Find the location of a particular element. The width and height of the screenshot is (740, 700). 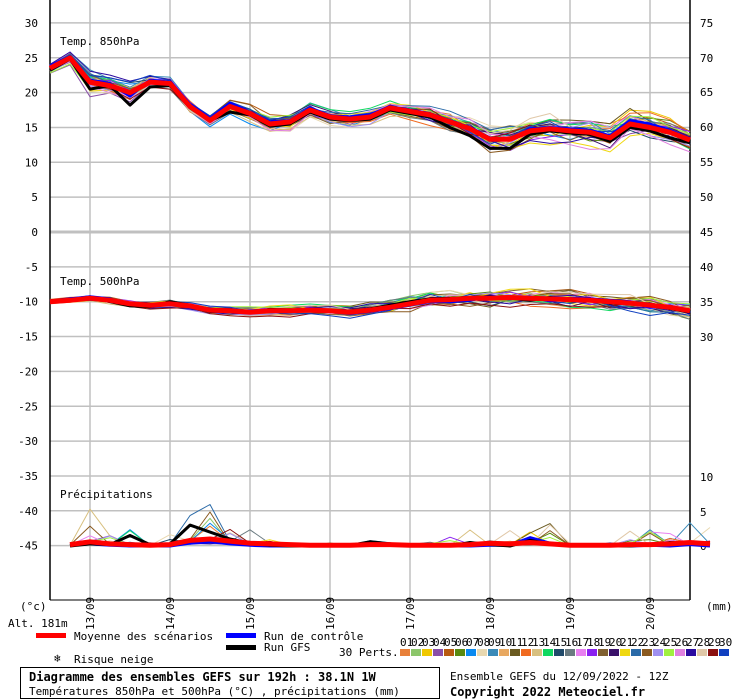

left-tick-label: -10 is located at coordinates (28, 302).